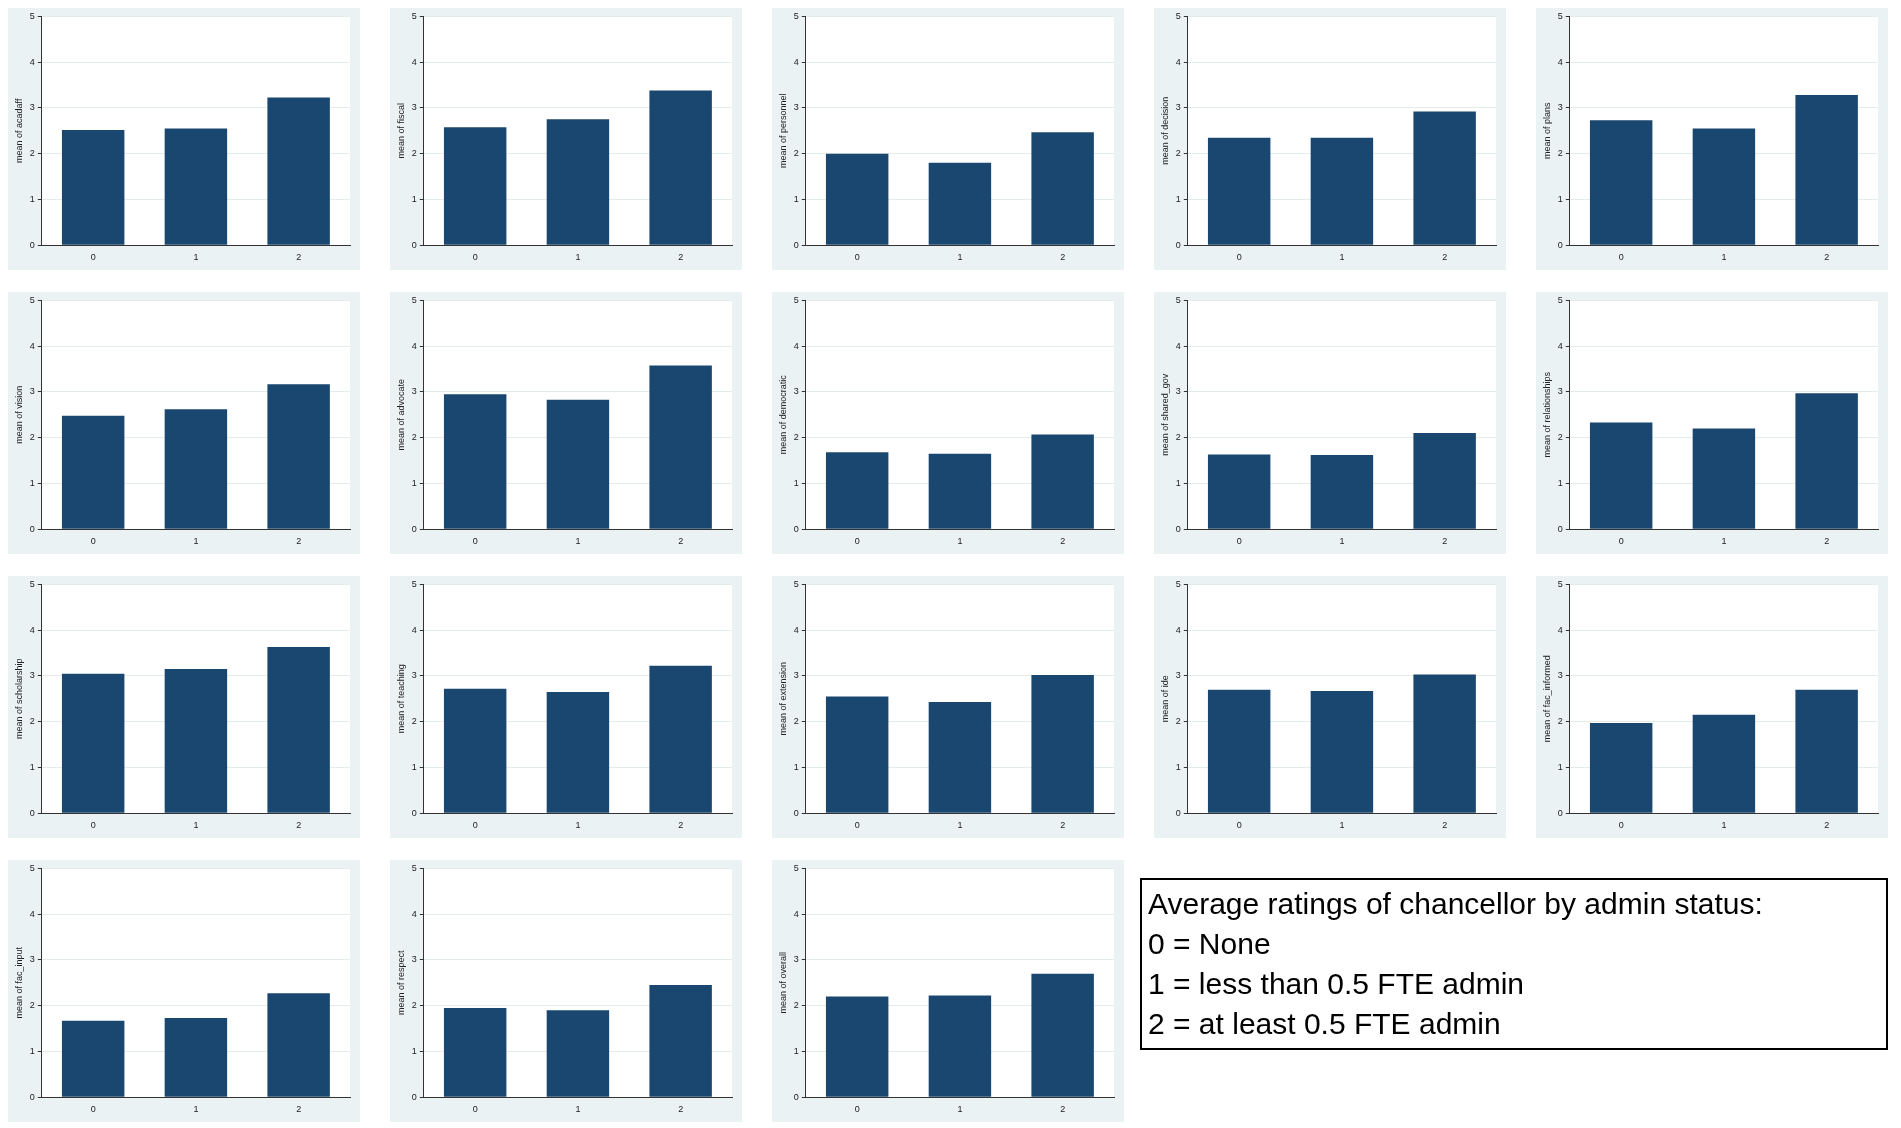 The height and width of the screenshot is (1128, 1901). I want to click on y-axis-title: mean of vision, so click(18, 414).